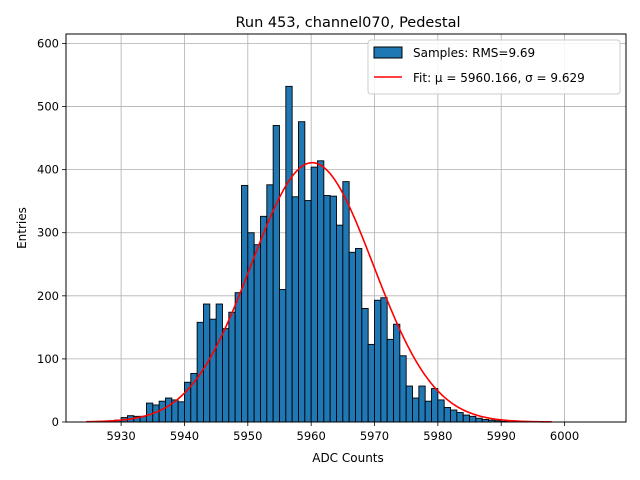  Describe the element at coordinates (48, 296) in the screenshot. I see `y-tick-label: 200` at that location.